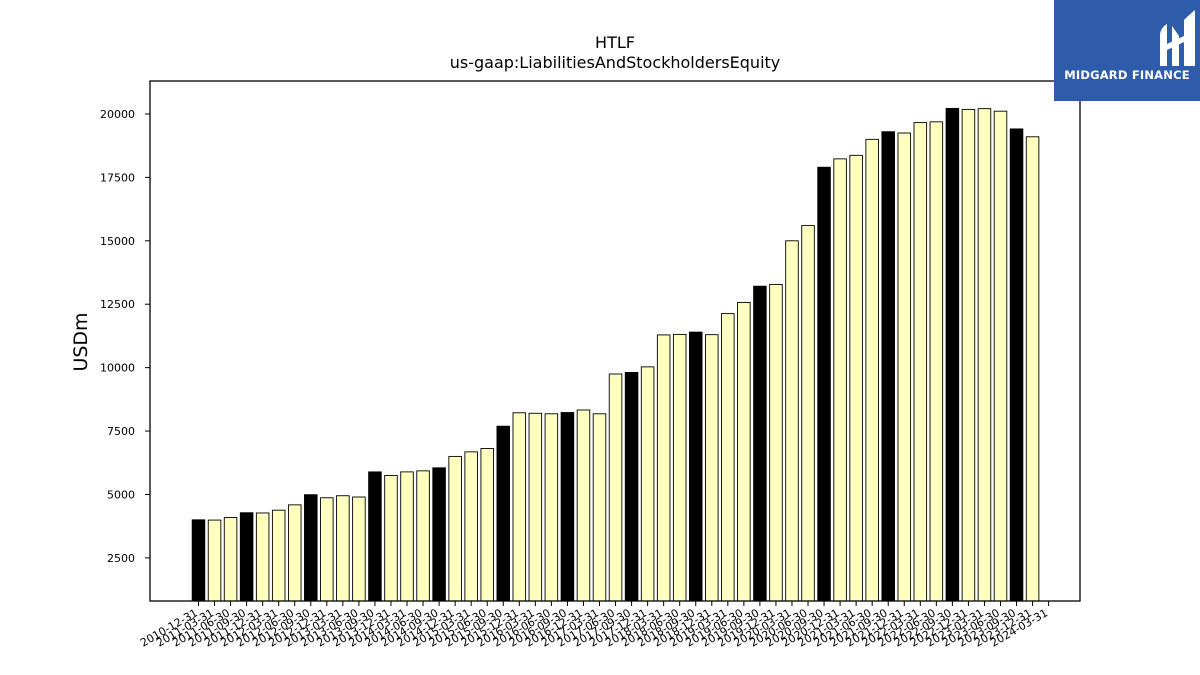  Describe the element at coordinates (1177, 38) in the screenshot. I see `midgard-logo-icon` at that location.